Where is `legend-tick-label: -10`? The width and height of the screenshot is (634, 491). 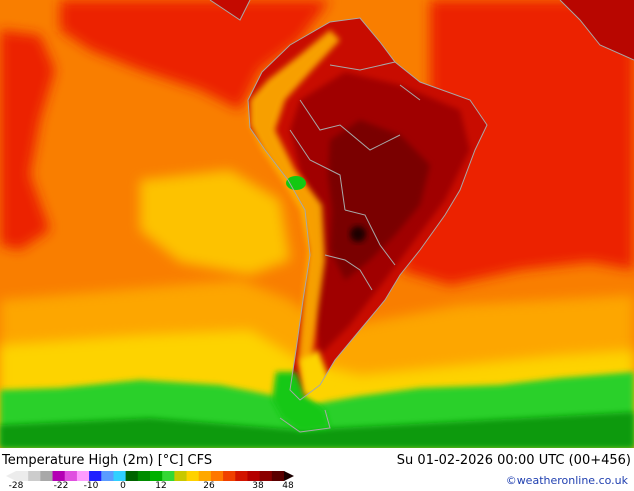
legend-tick-label: -10 is located at coordinates (91, 486).